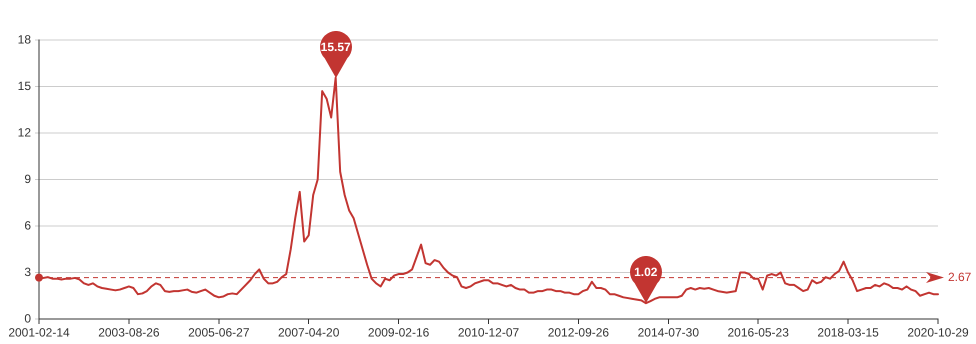 The width and height of the screenshot is (976, 344). I want to click on ref-line-label: 2.67, so click(960, 277).